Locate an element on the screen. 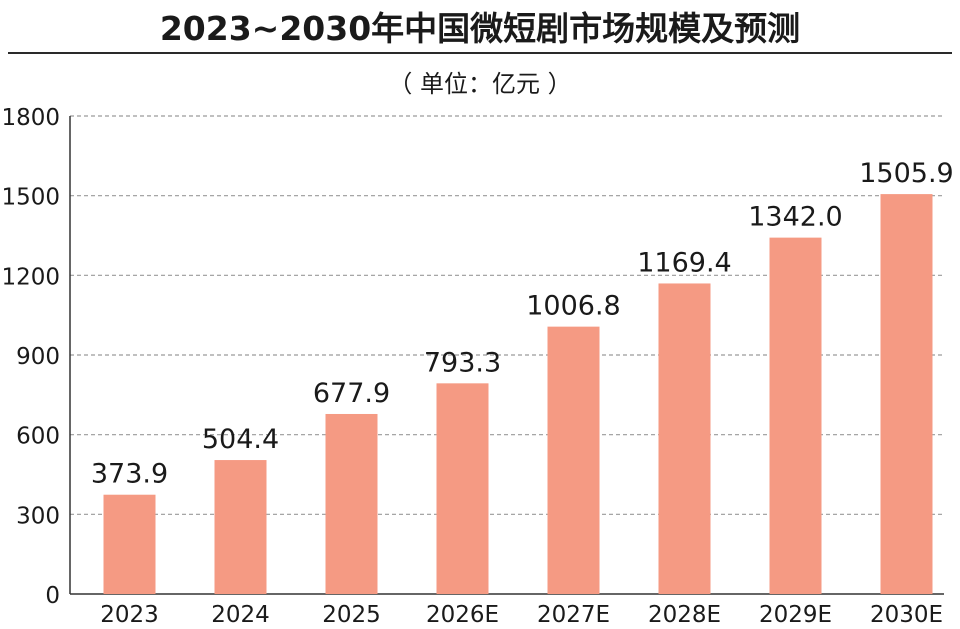 This screenshot has width=960, height=629. chart-title: 2023~2030年中国微短剧市场规模及预测 is located at coordinates (480, 28).